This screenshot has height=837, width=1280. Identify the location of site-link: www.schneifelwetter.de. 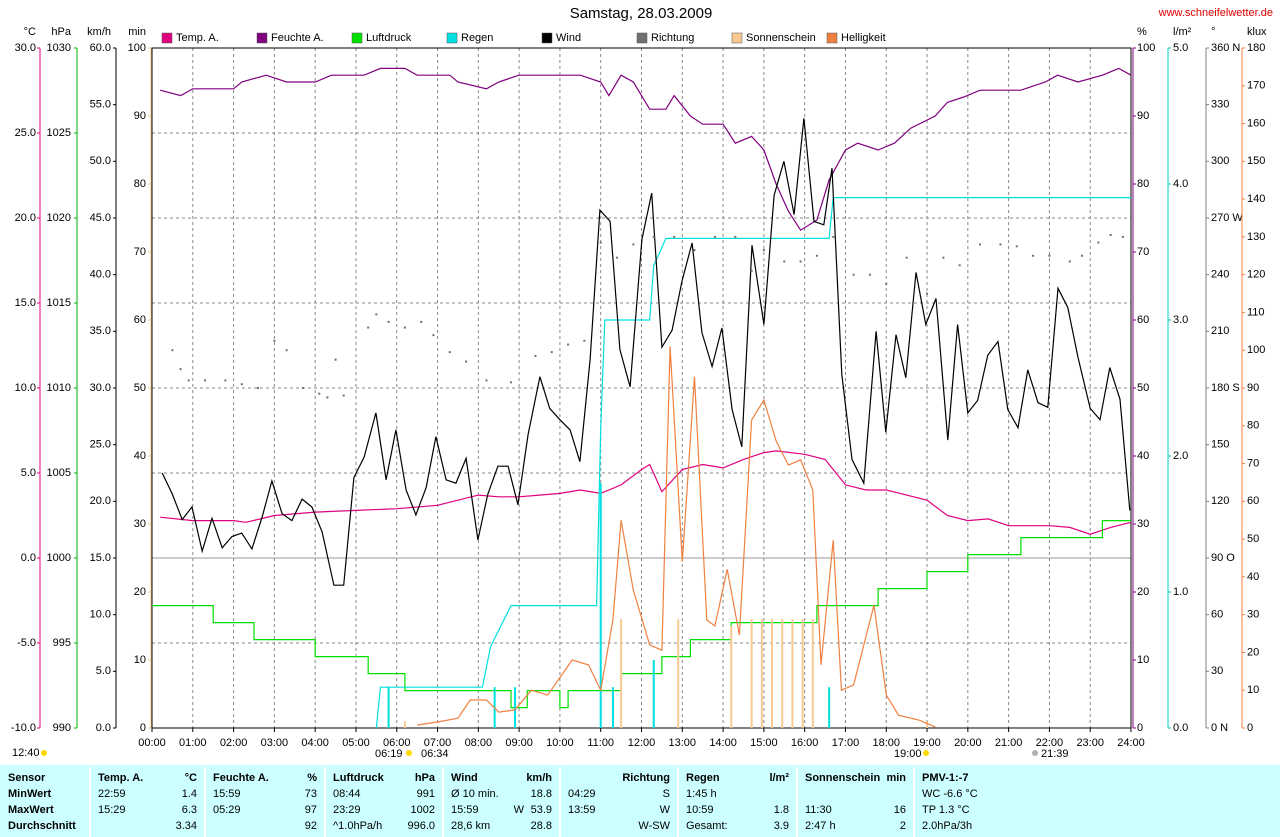
(1215, 13).